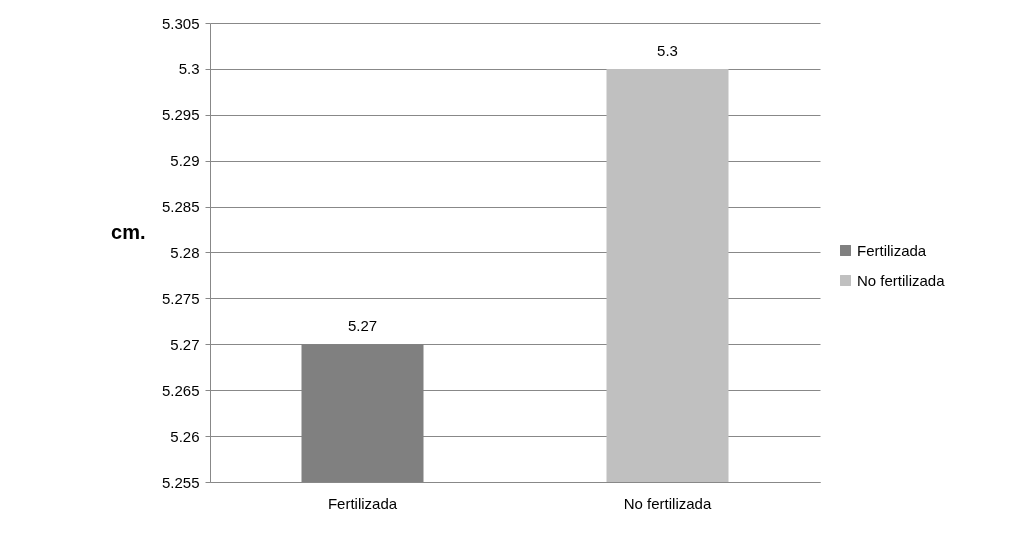 Image resolution: width=1034 pixels, height=535 pixels. Describe the element at coordinates (180, 482) in the screenshot. I see `y-tick-label: 5.255` at that location.